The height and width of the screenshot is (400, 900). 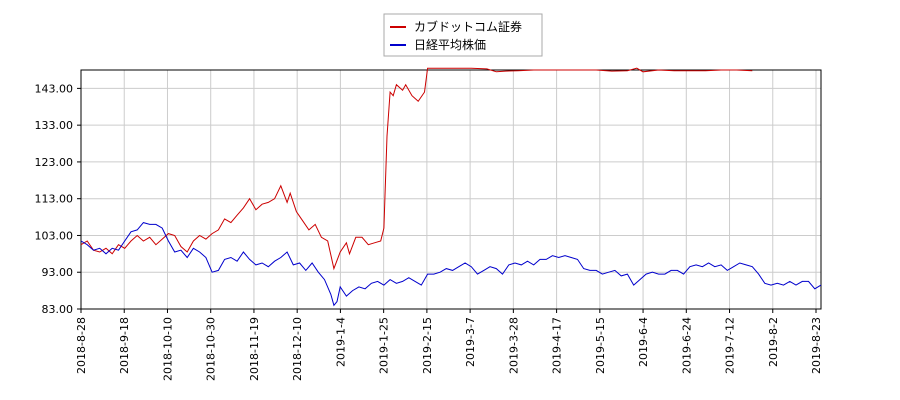 What do you see at coordinates (167, 349) in the screenshot?
I see `x-tick-label: 2018-10-10` at bounding box center [167, 349].